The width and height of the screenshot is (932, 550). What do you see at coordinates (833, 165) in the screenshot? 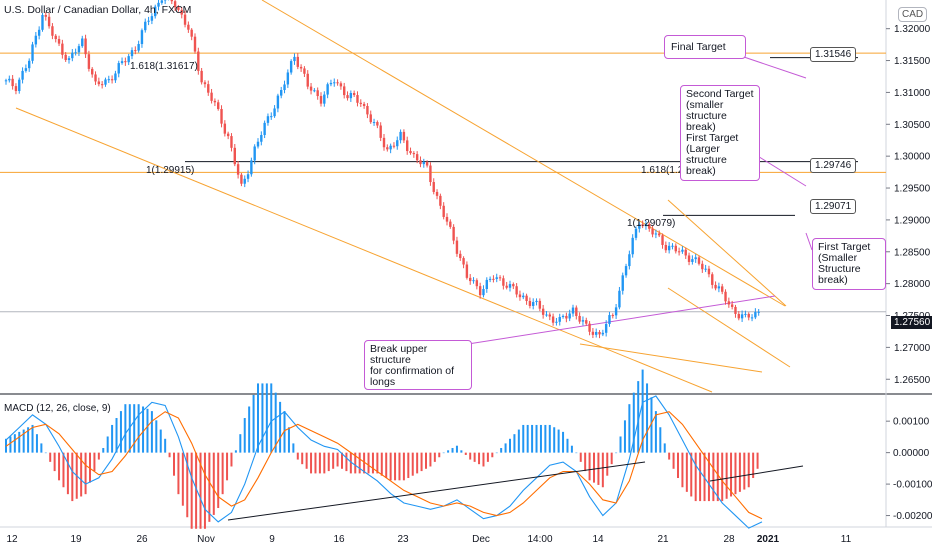
I see `callout-1-29746: 1.29746` at bounding box center [833, 165].